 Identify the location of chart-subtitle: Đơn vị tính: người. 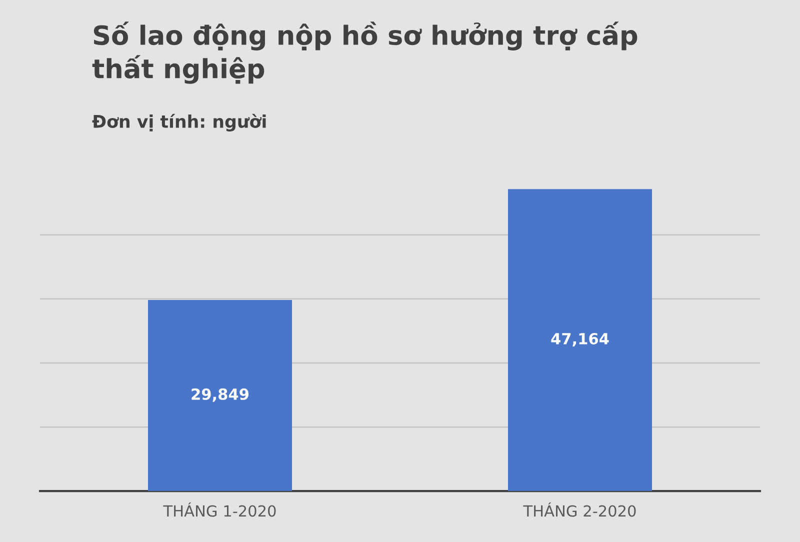
(179, 123).